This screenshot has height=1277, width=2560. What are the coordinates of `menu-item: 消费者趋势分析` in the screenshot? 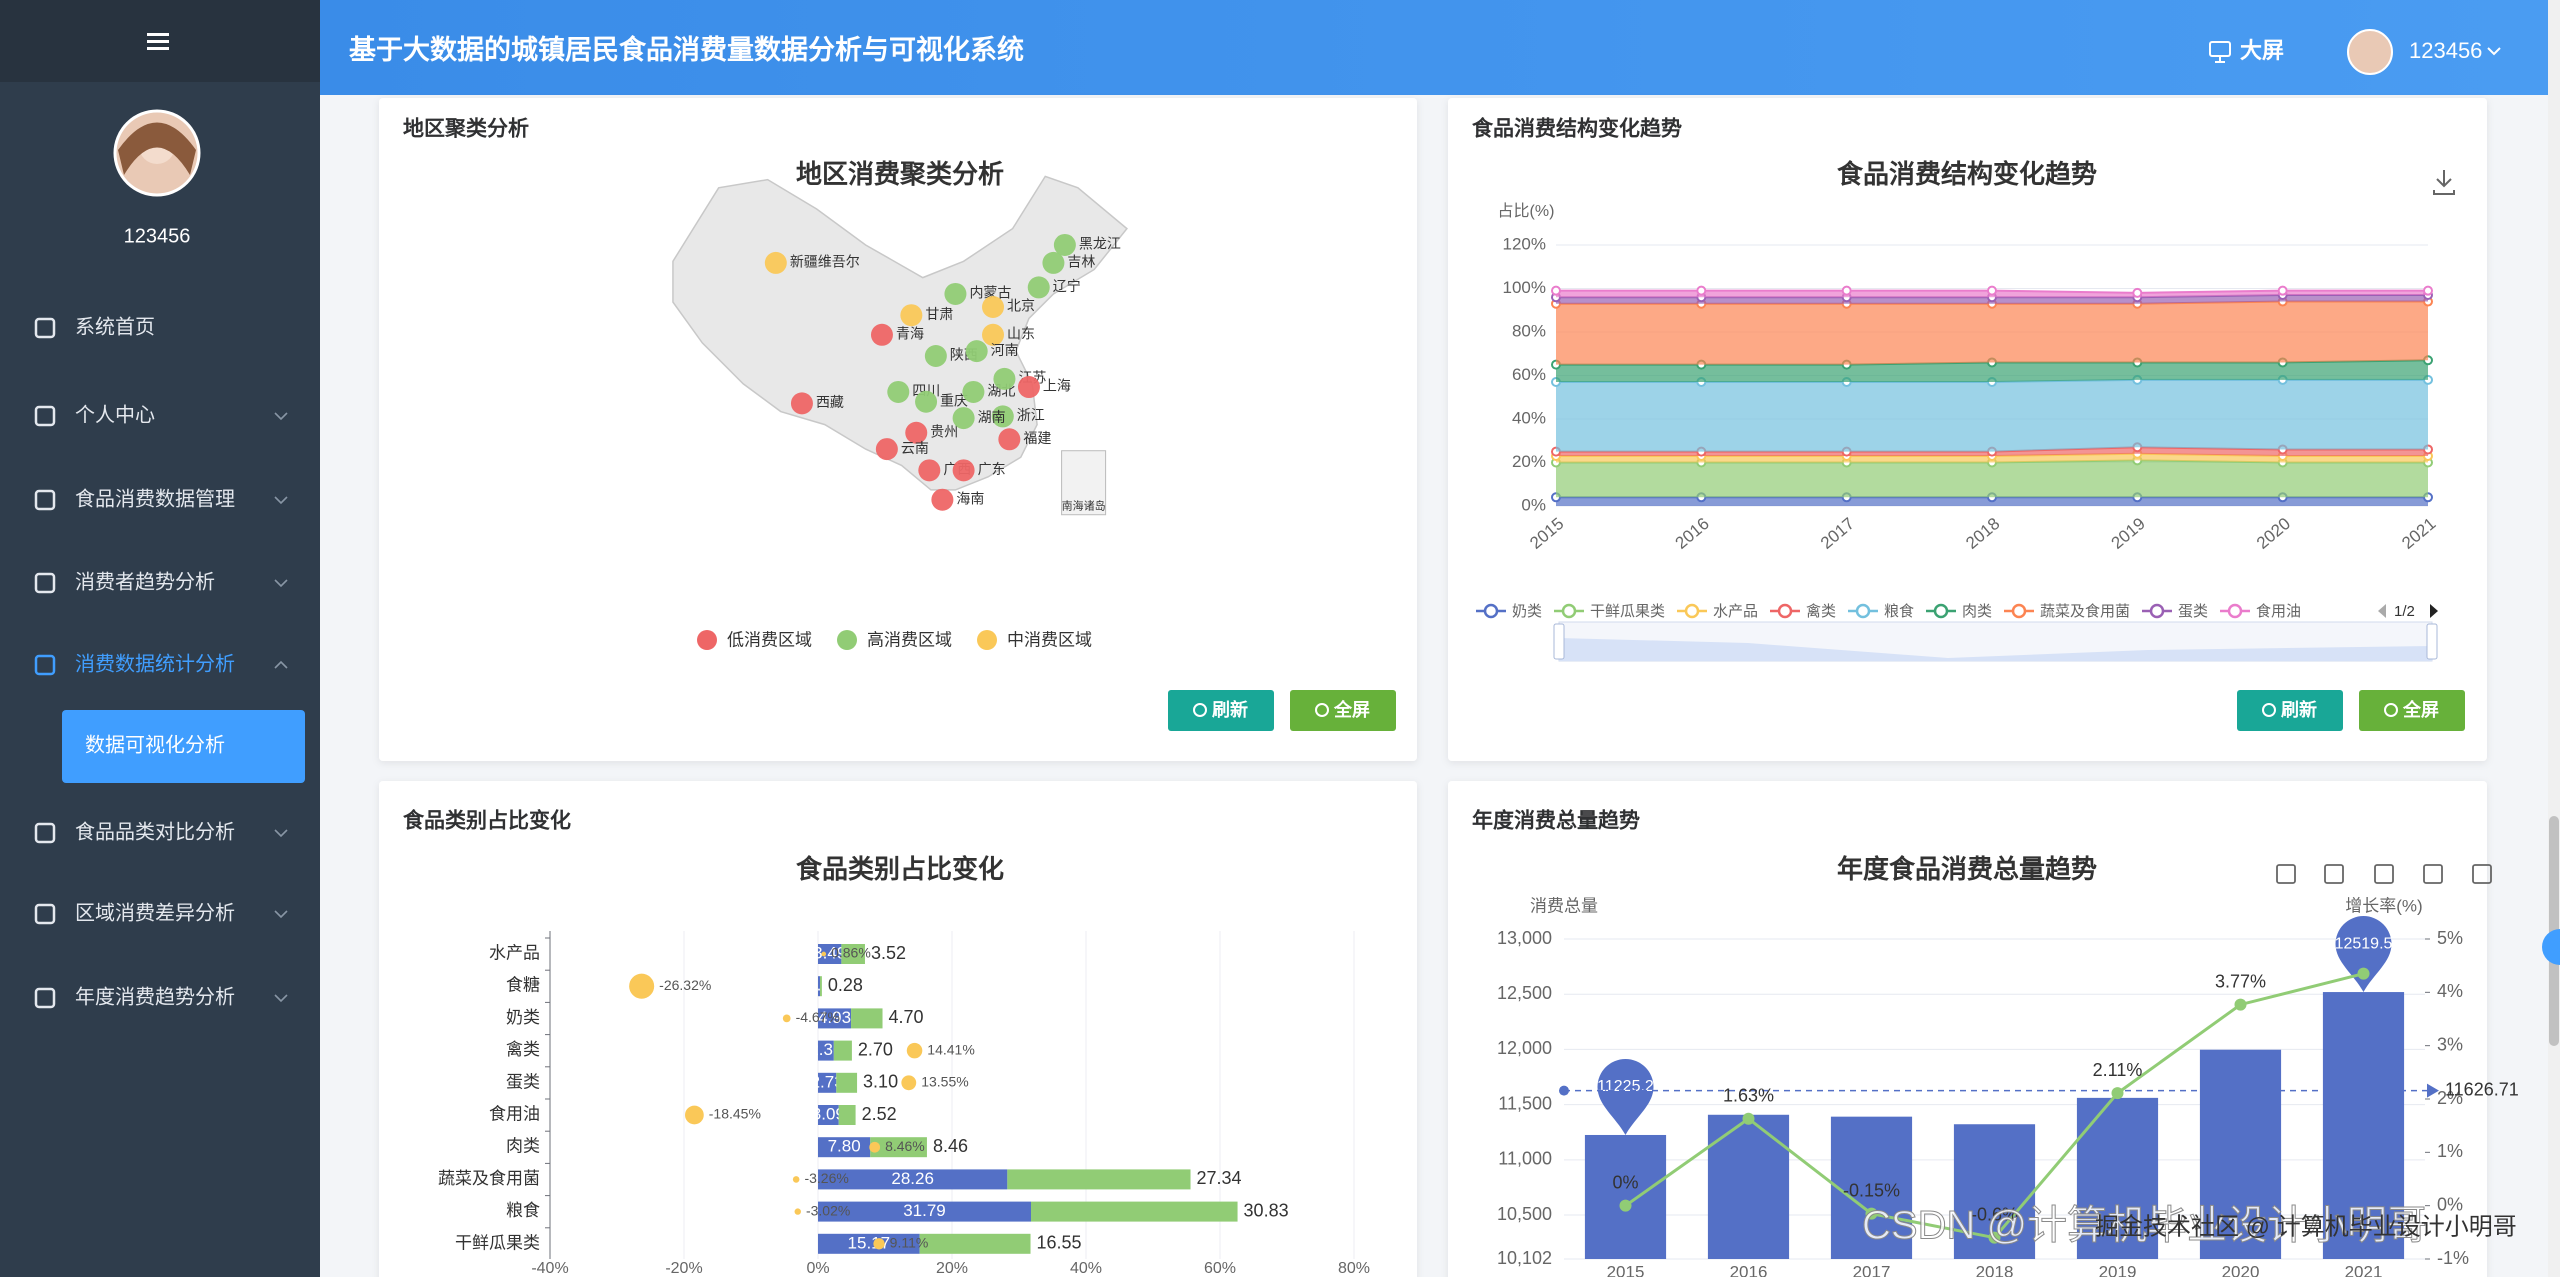 It's located at (145, 581).